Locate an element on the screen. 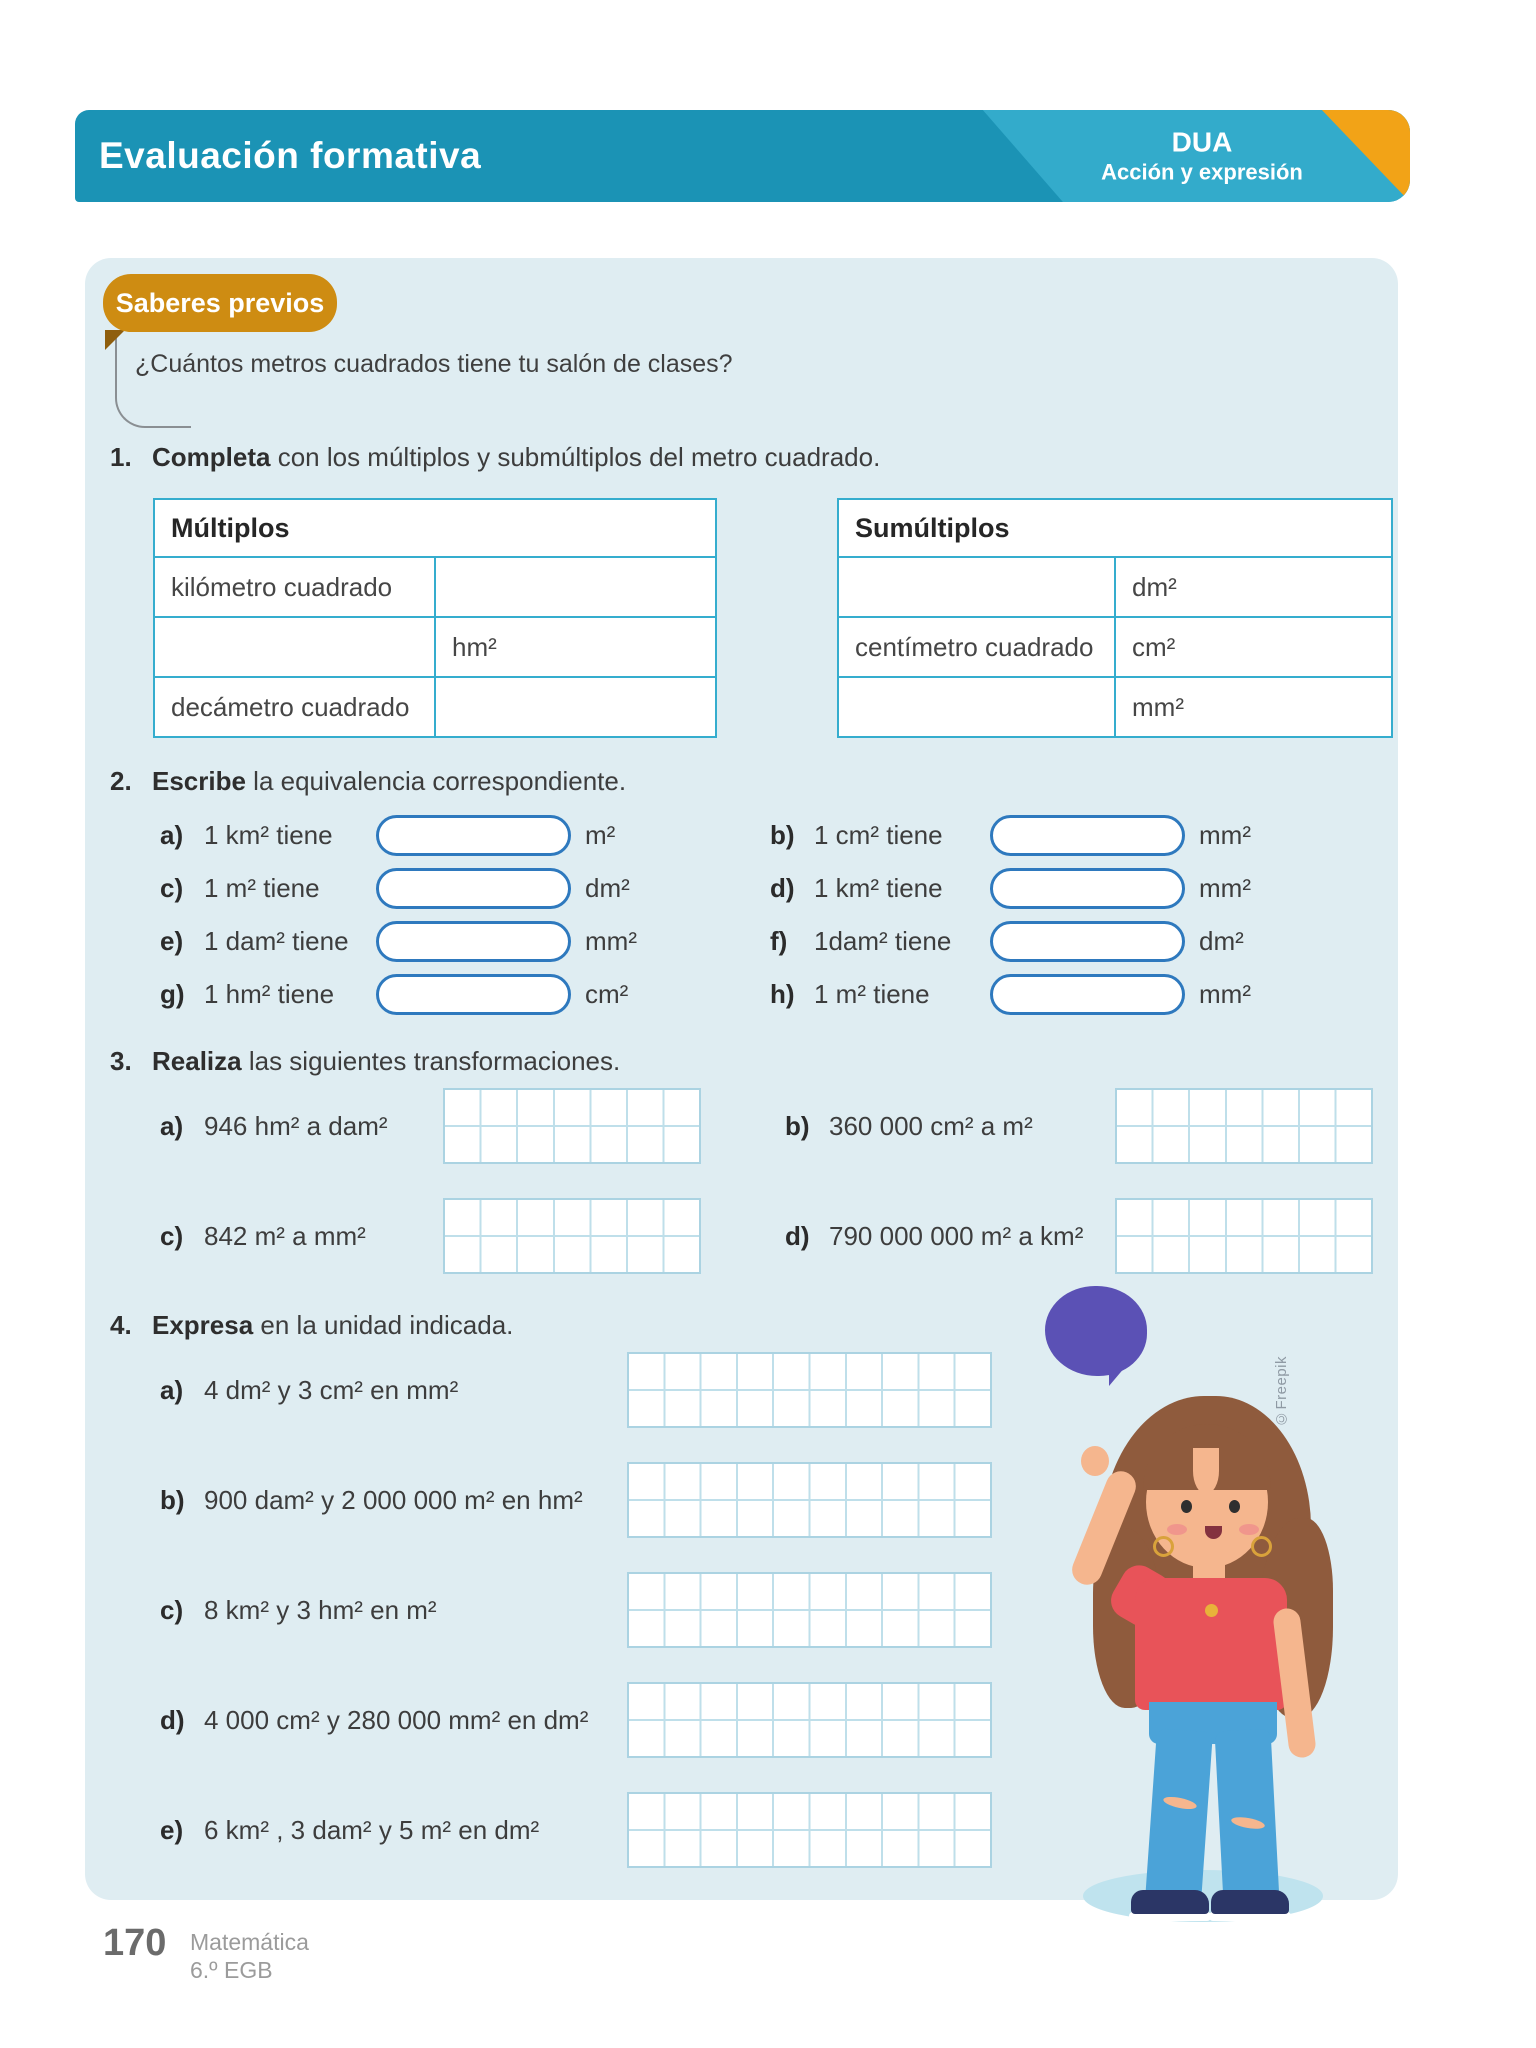 The width and height of the screenshot is (1536, 2048). multiples-table-header: Múltiplos is located at coordinates (435, 528).